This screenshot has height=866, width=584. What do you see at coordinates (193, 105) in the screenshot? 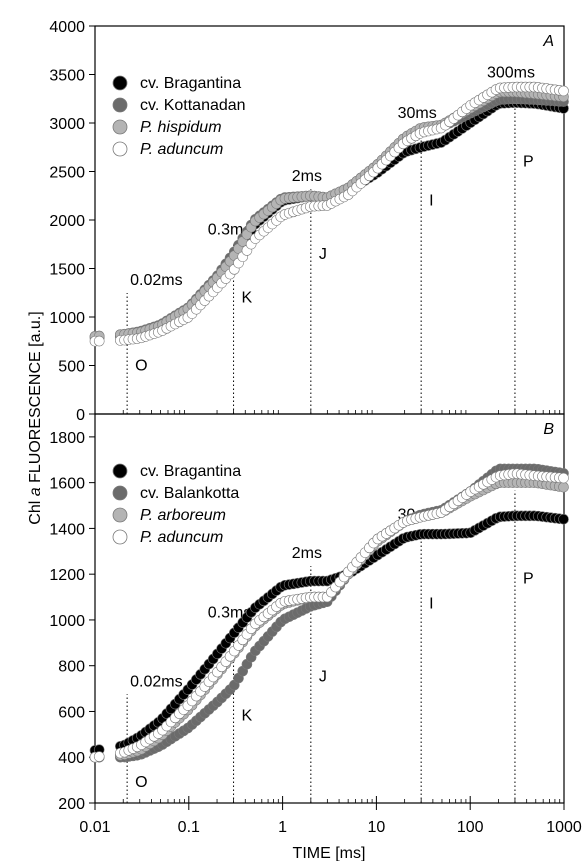
I see `legend-label: cv. Kottanadan` at bounding box center [193, 105].